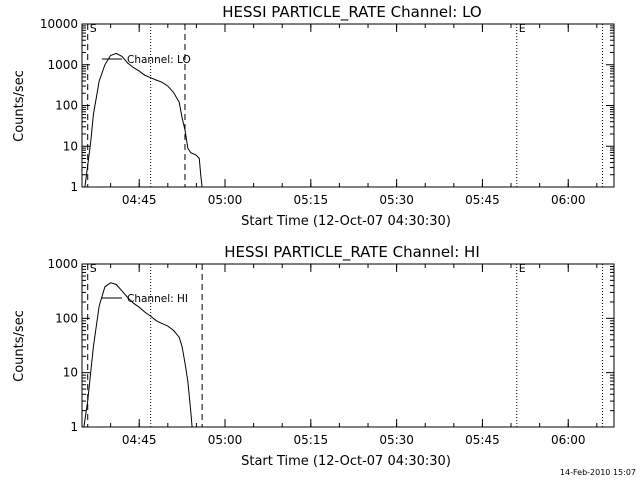  I want to click on y-tick-label: 10000, so click(59, 24).